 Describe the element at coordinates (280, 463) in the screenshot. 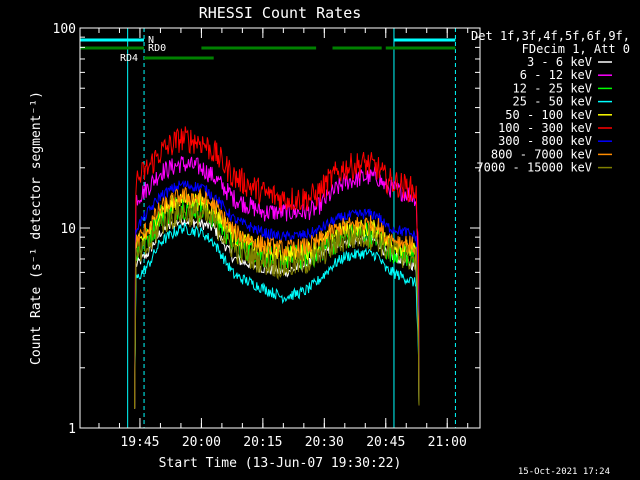

I see `x-axis-label: Start Time (13-Jun-07 19:30:22)` at that location.